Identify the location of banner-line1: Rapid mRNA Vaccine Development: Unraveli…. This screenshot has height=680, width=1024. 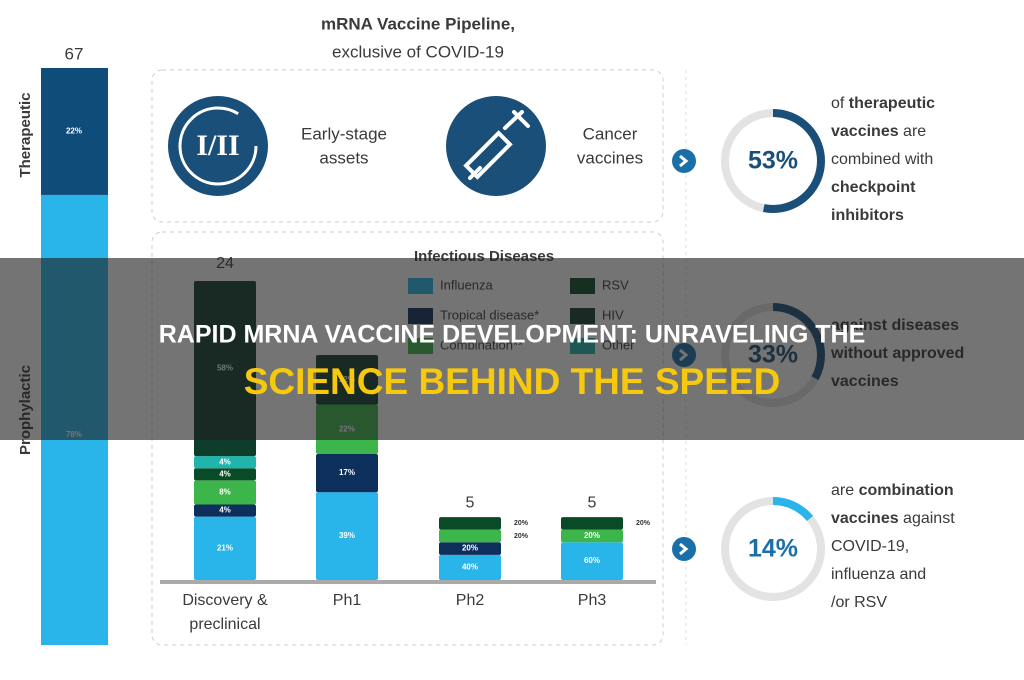
(512, 335).